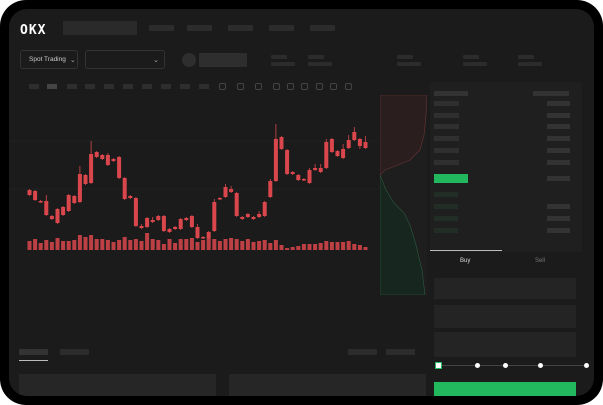 The height and width of the screenshot is (405, 603). Describe the element at coordinates (540, 261) in the screenshot. I see `sell-tab: Sell` at that location.